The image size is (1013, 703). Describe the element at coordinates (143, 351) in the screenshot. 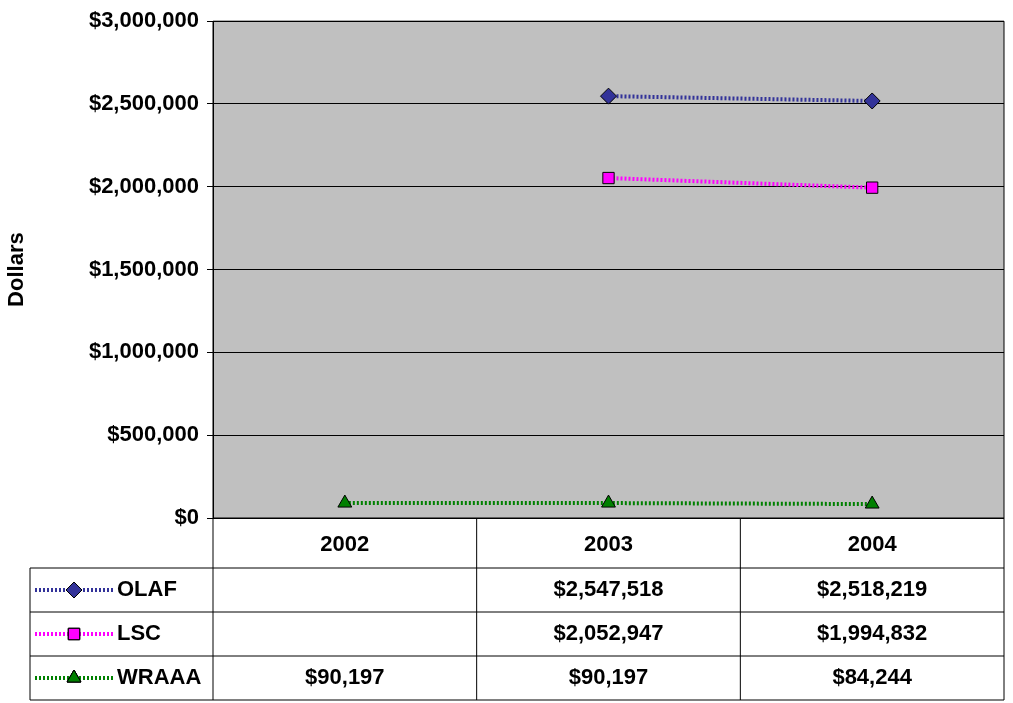

I see `y-tick-label: $1,000,000` at that location.